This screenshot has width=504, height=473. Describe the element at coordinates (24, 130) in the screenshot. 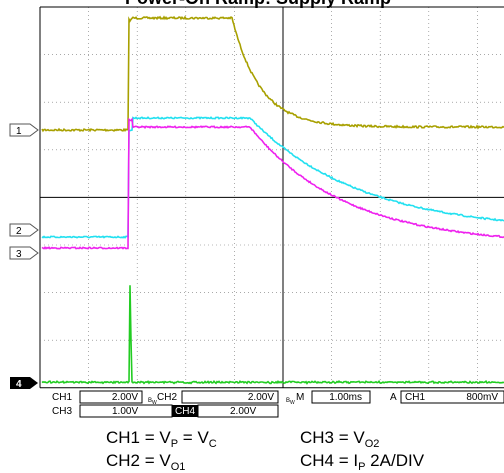

I see `marker-1: 1` at that location.